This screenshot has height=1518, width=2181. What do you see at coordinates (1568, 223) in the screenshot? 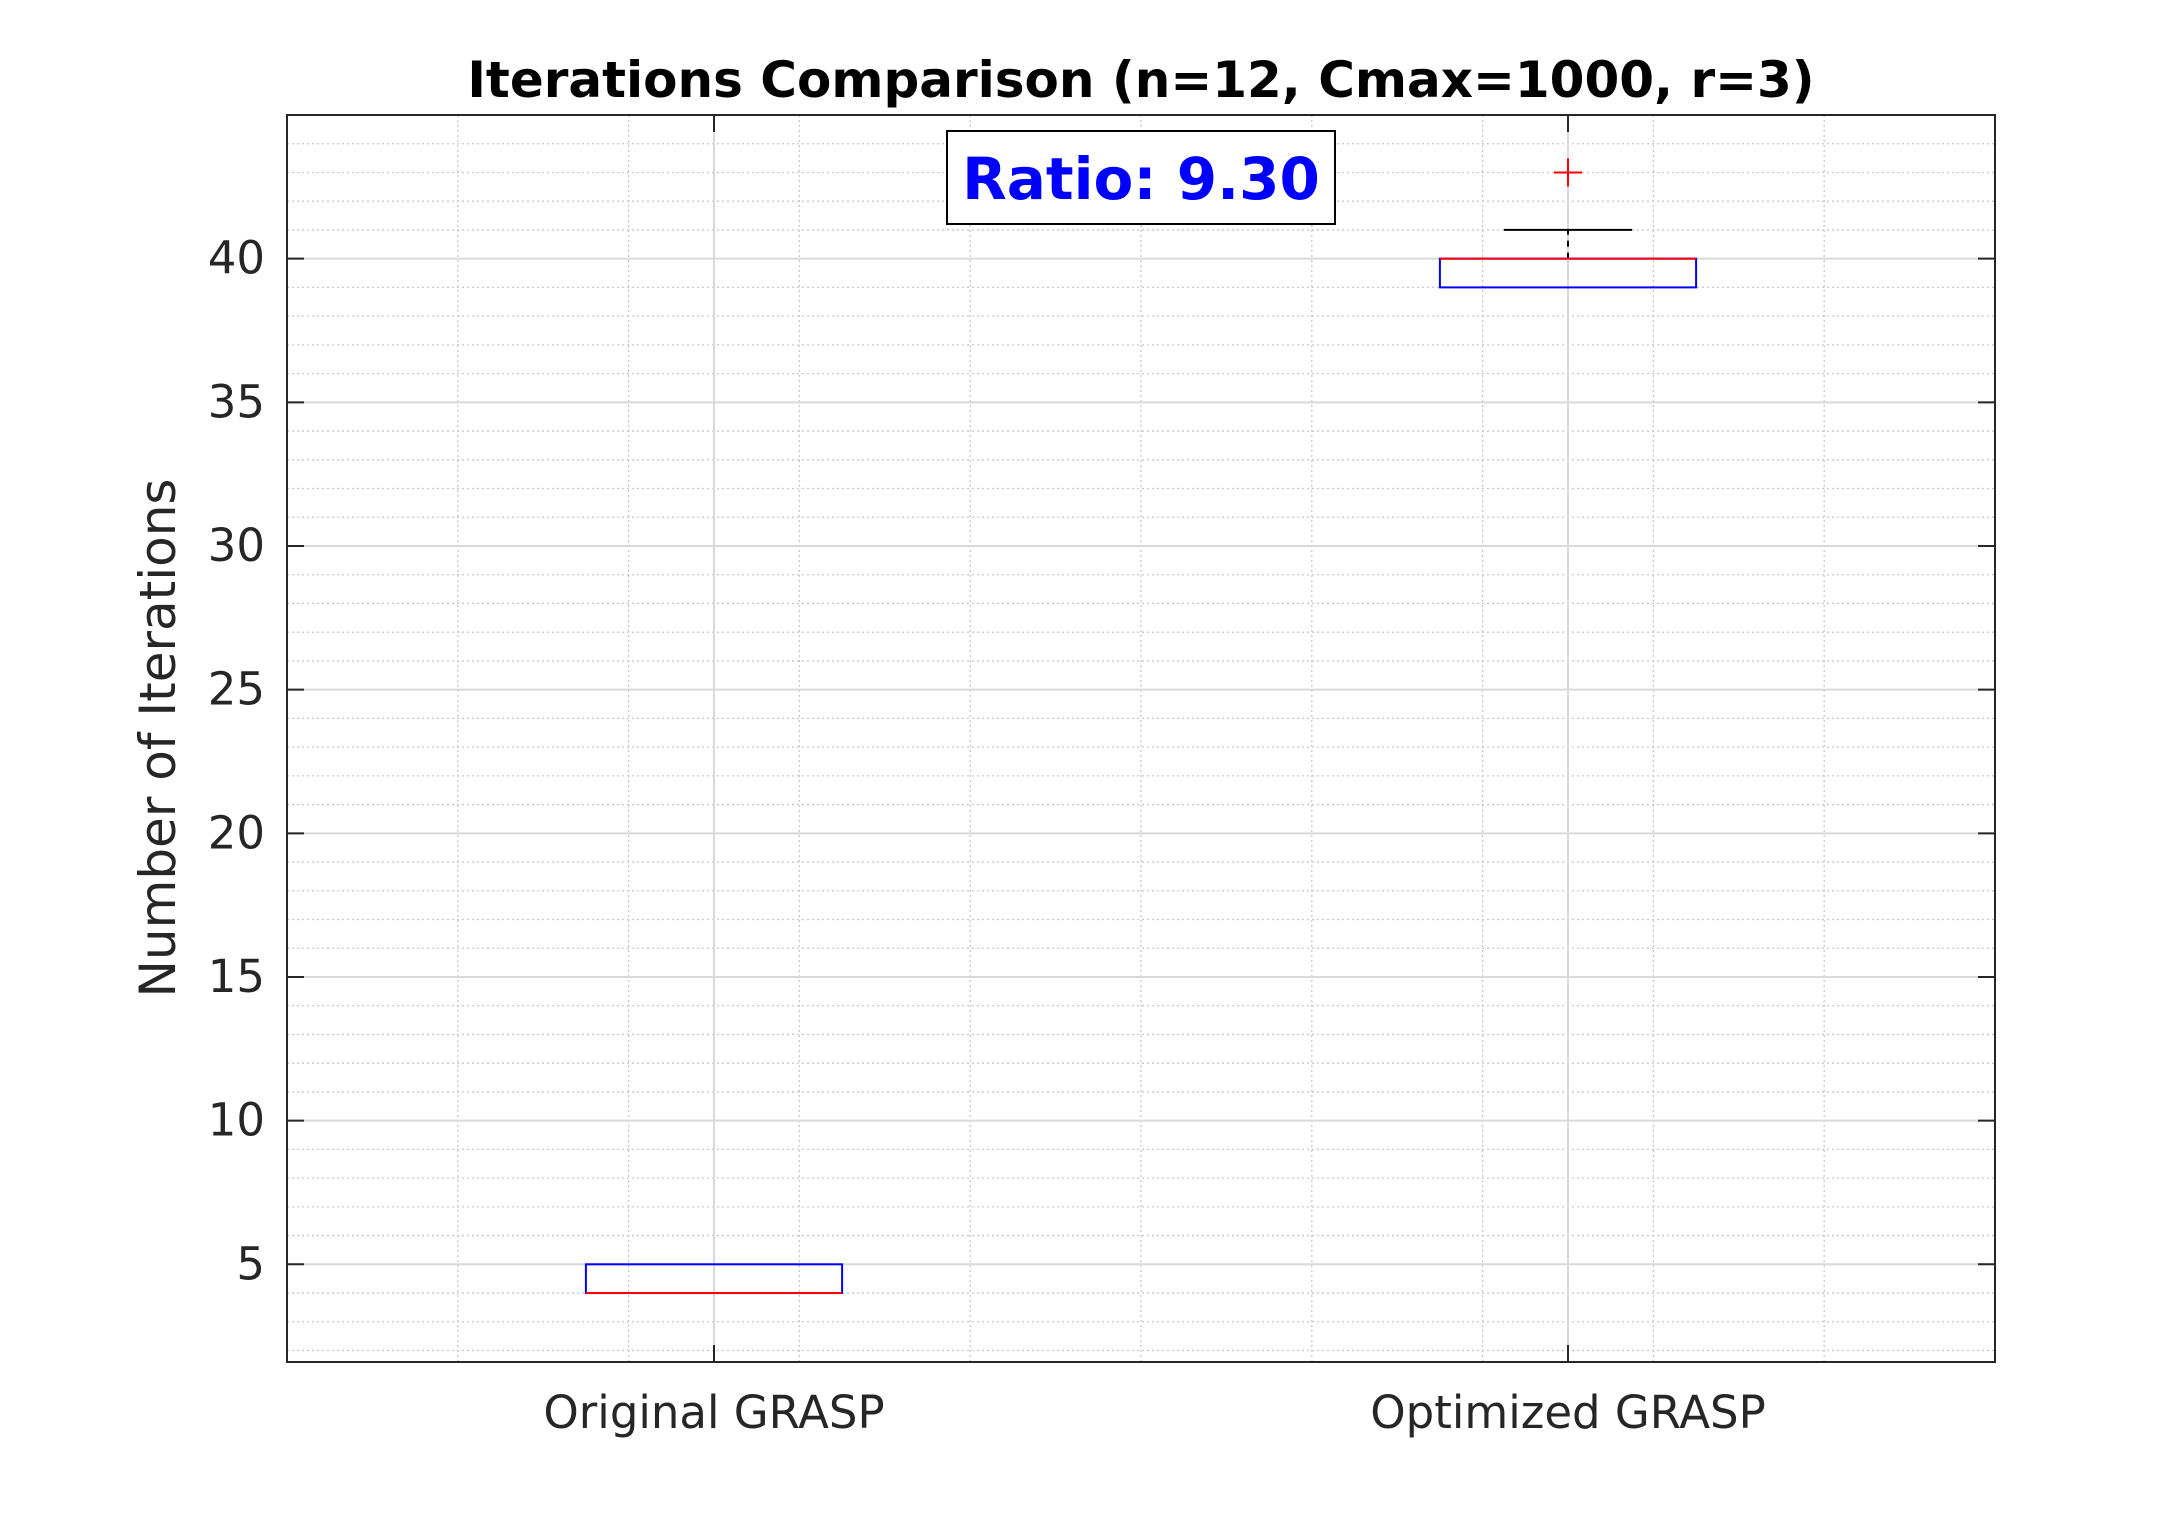
I see `box-optimized` at bounding box center [1568, 223].